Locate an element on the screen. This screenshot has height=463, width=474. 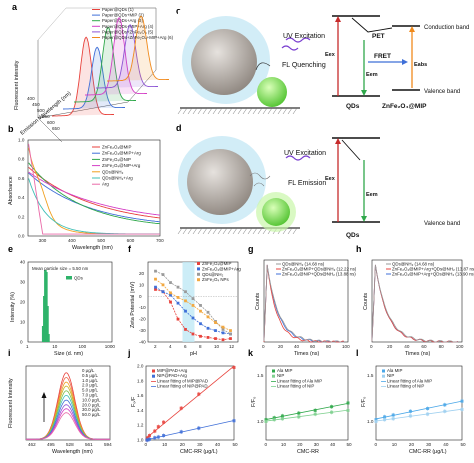
plot-k-xtick: 40 is located at coordinates (333, 444).